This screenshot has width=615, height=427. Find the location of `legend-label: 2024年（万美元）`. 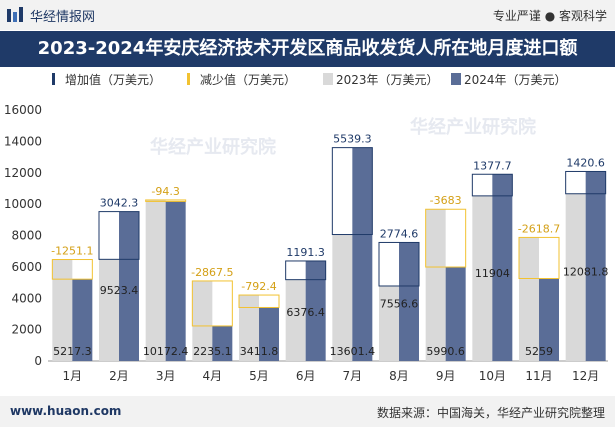

legend-label: 2024年（万美元） is located at coordinates (515, 80).